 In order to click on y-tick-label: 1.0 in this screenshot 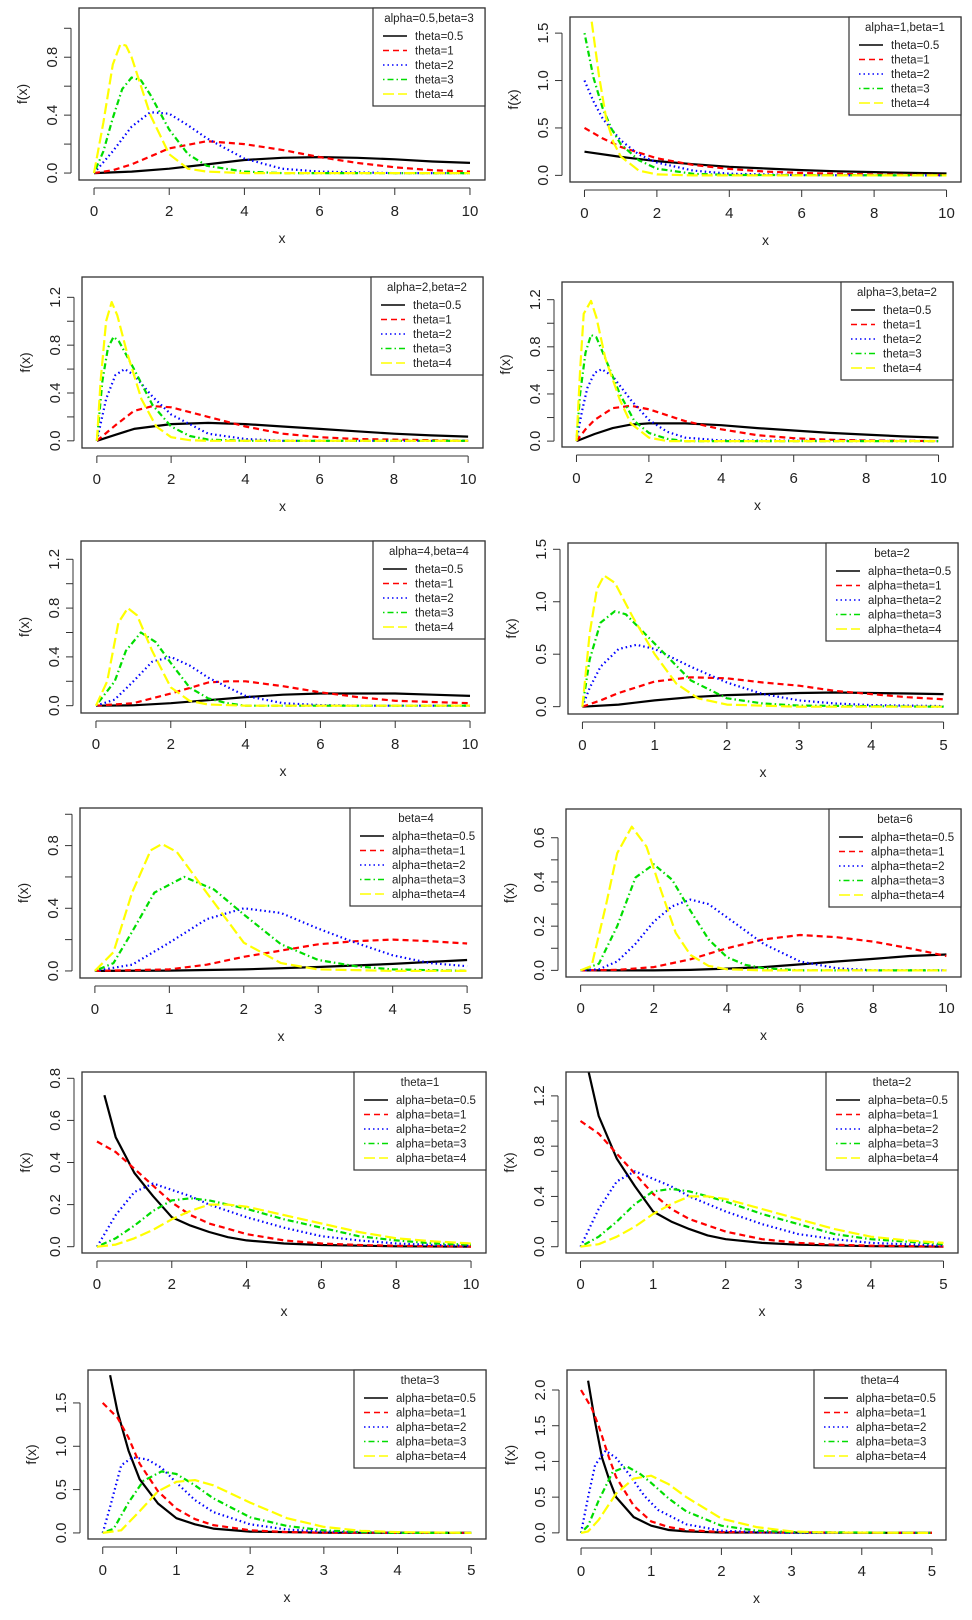, I will do `click(540, 1461)`.